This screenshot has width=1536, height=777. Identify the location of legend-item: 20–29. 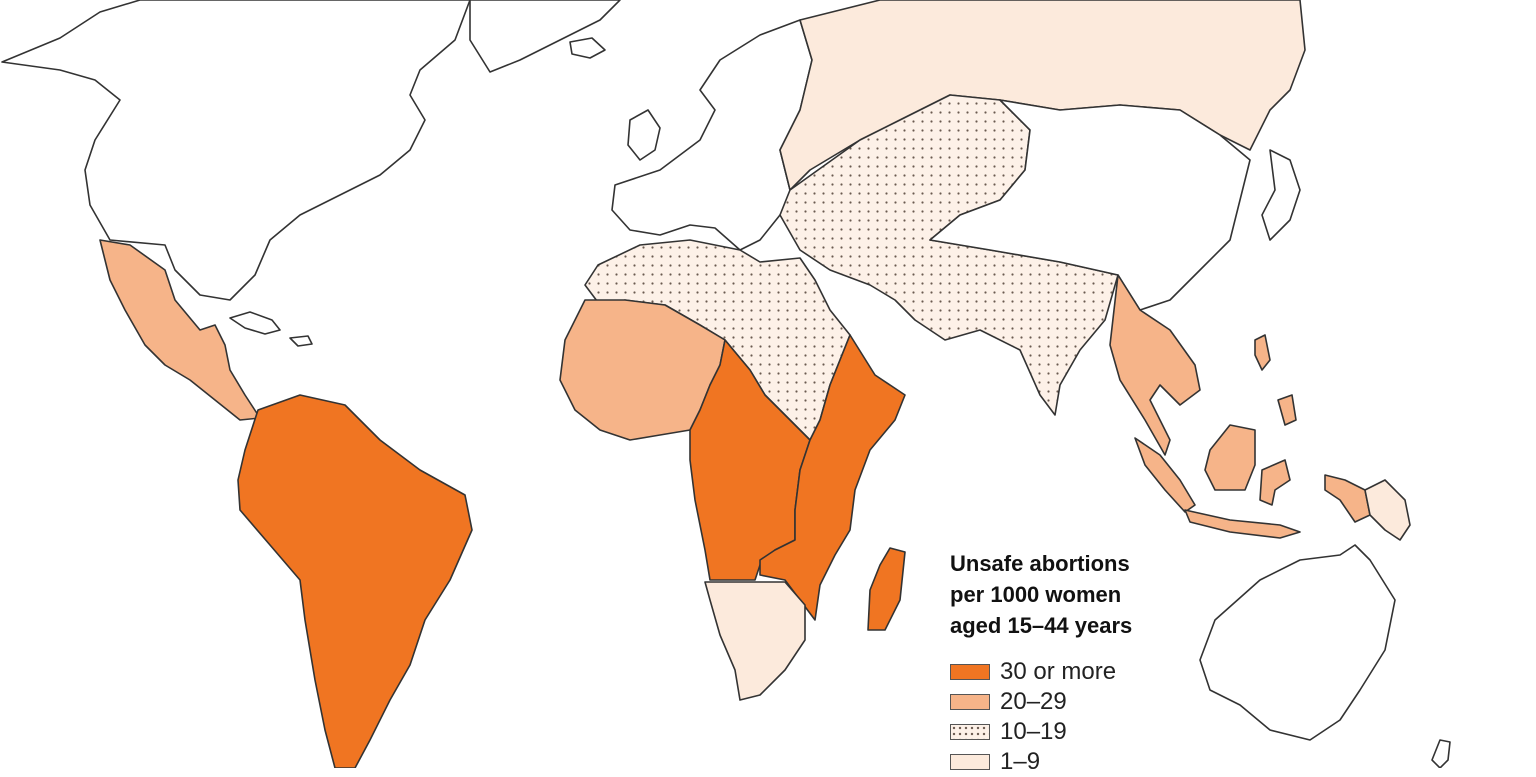
(1100, 702).